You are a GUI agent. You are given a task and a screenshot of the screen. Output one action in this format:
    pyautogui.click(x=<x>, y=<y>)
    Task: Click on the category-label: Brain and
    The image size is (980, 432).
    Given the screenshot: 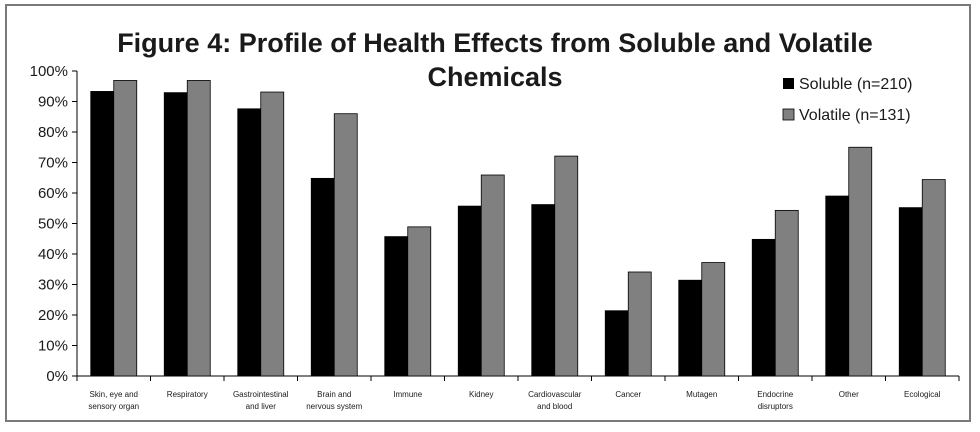 What is the action you would take?
    pyautogui.click(x=334, y=394)
    